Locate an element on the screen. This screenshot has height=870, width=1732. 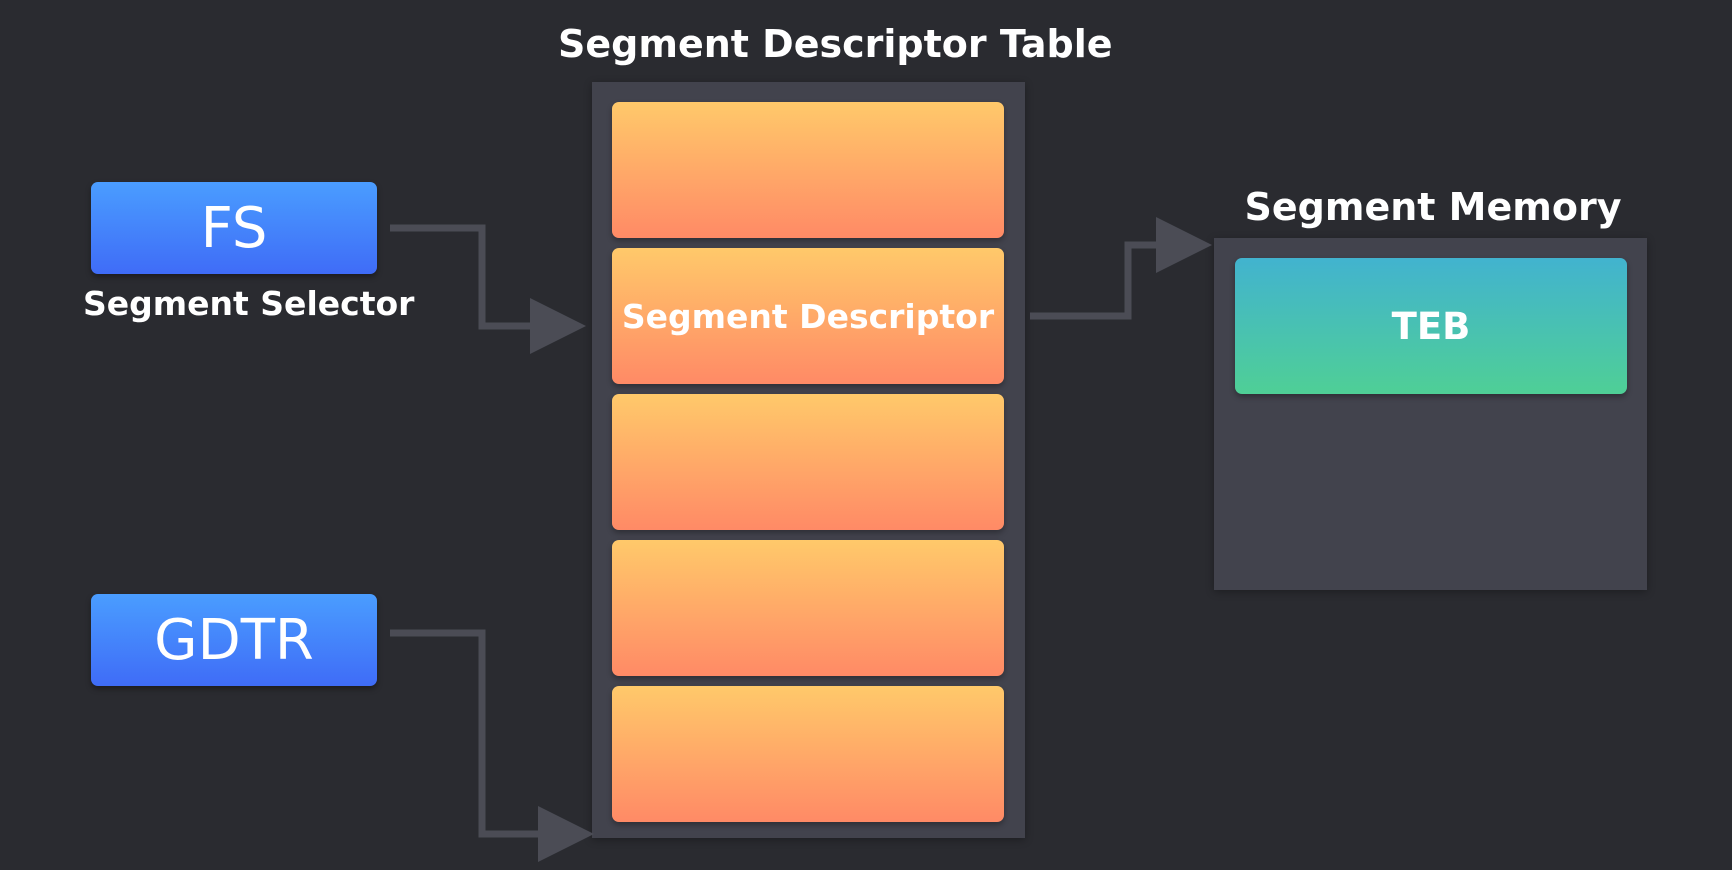
fs-to-descriptor-arrow is located at coordinates (488, 289).